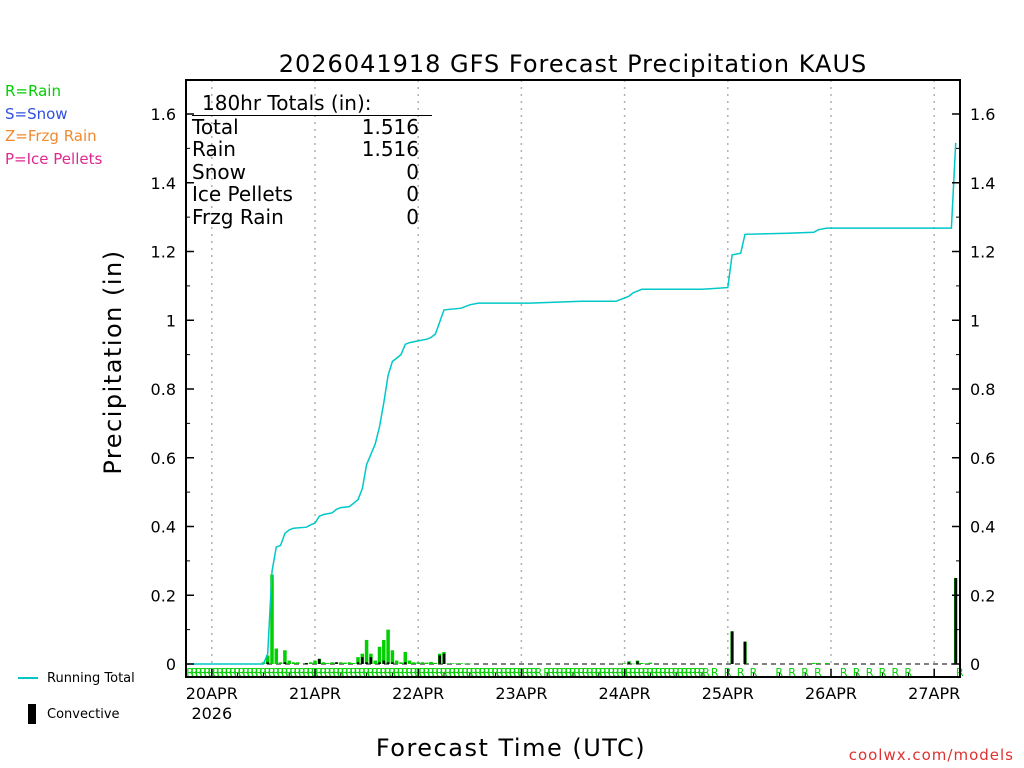 The width and height of the screenshot is (1024, 768). What do you see at coordinates (219, 171) in the screenshot?
I see `totals-label: Snow` at bounding box center [219, 171].